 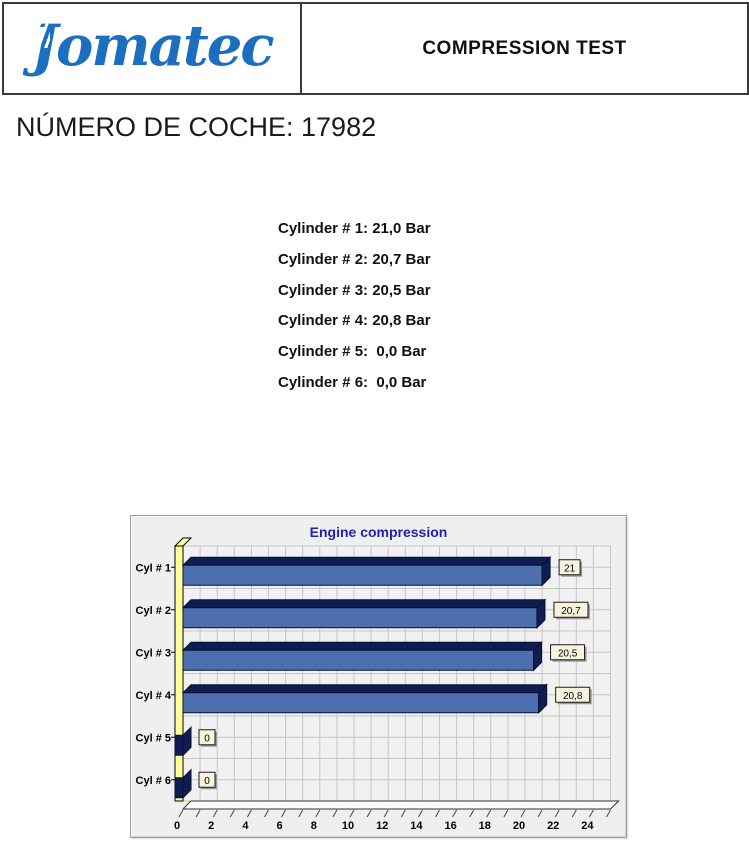 What do you see at coordinates (587, 826) in the screenshot?
I see `svg-text: 24` at bounding box center [587, 826].